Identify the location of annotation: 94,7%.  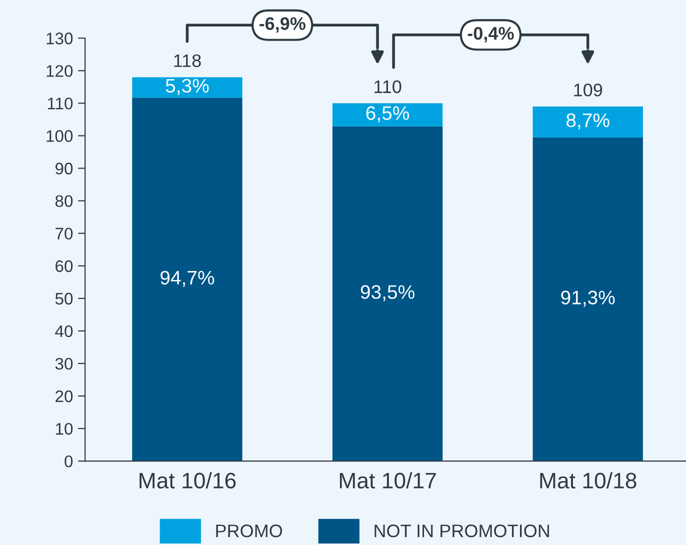
(187, 278).